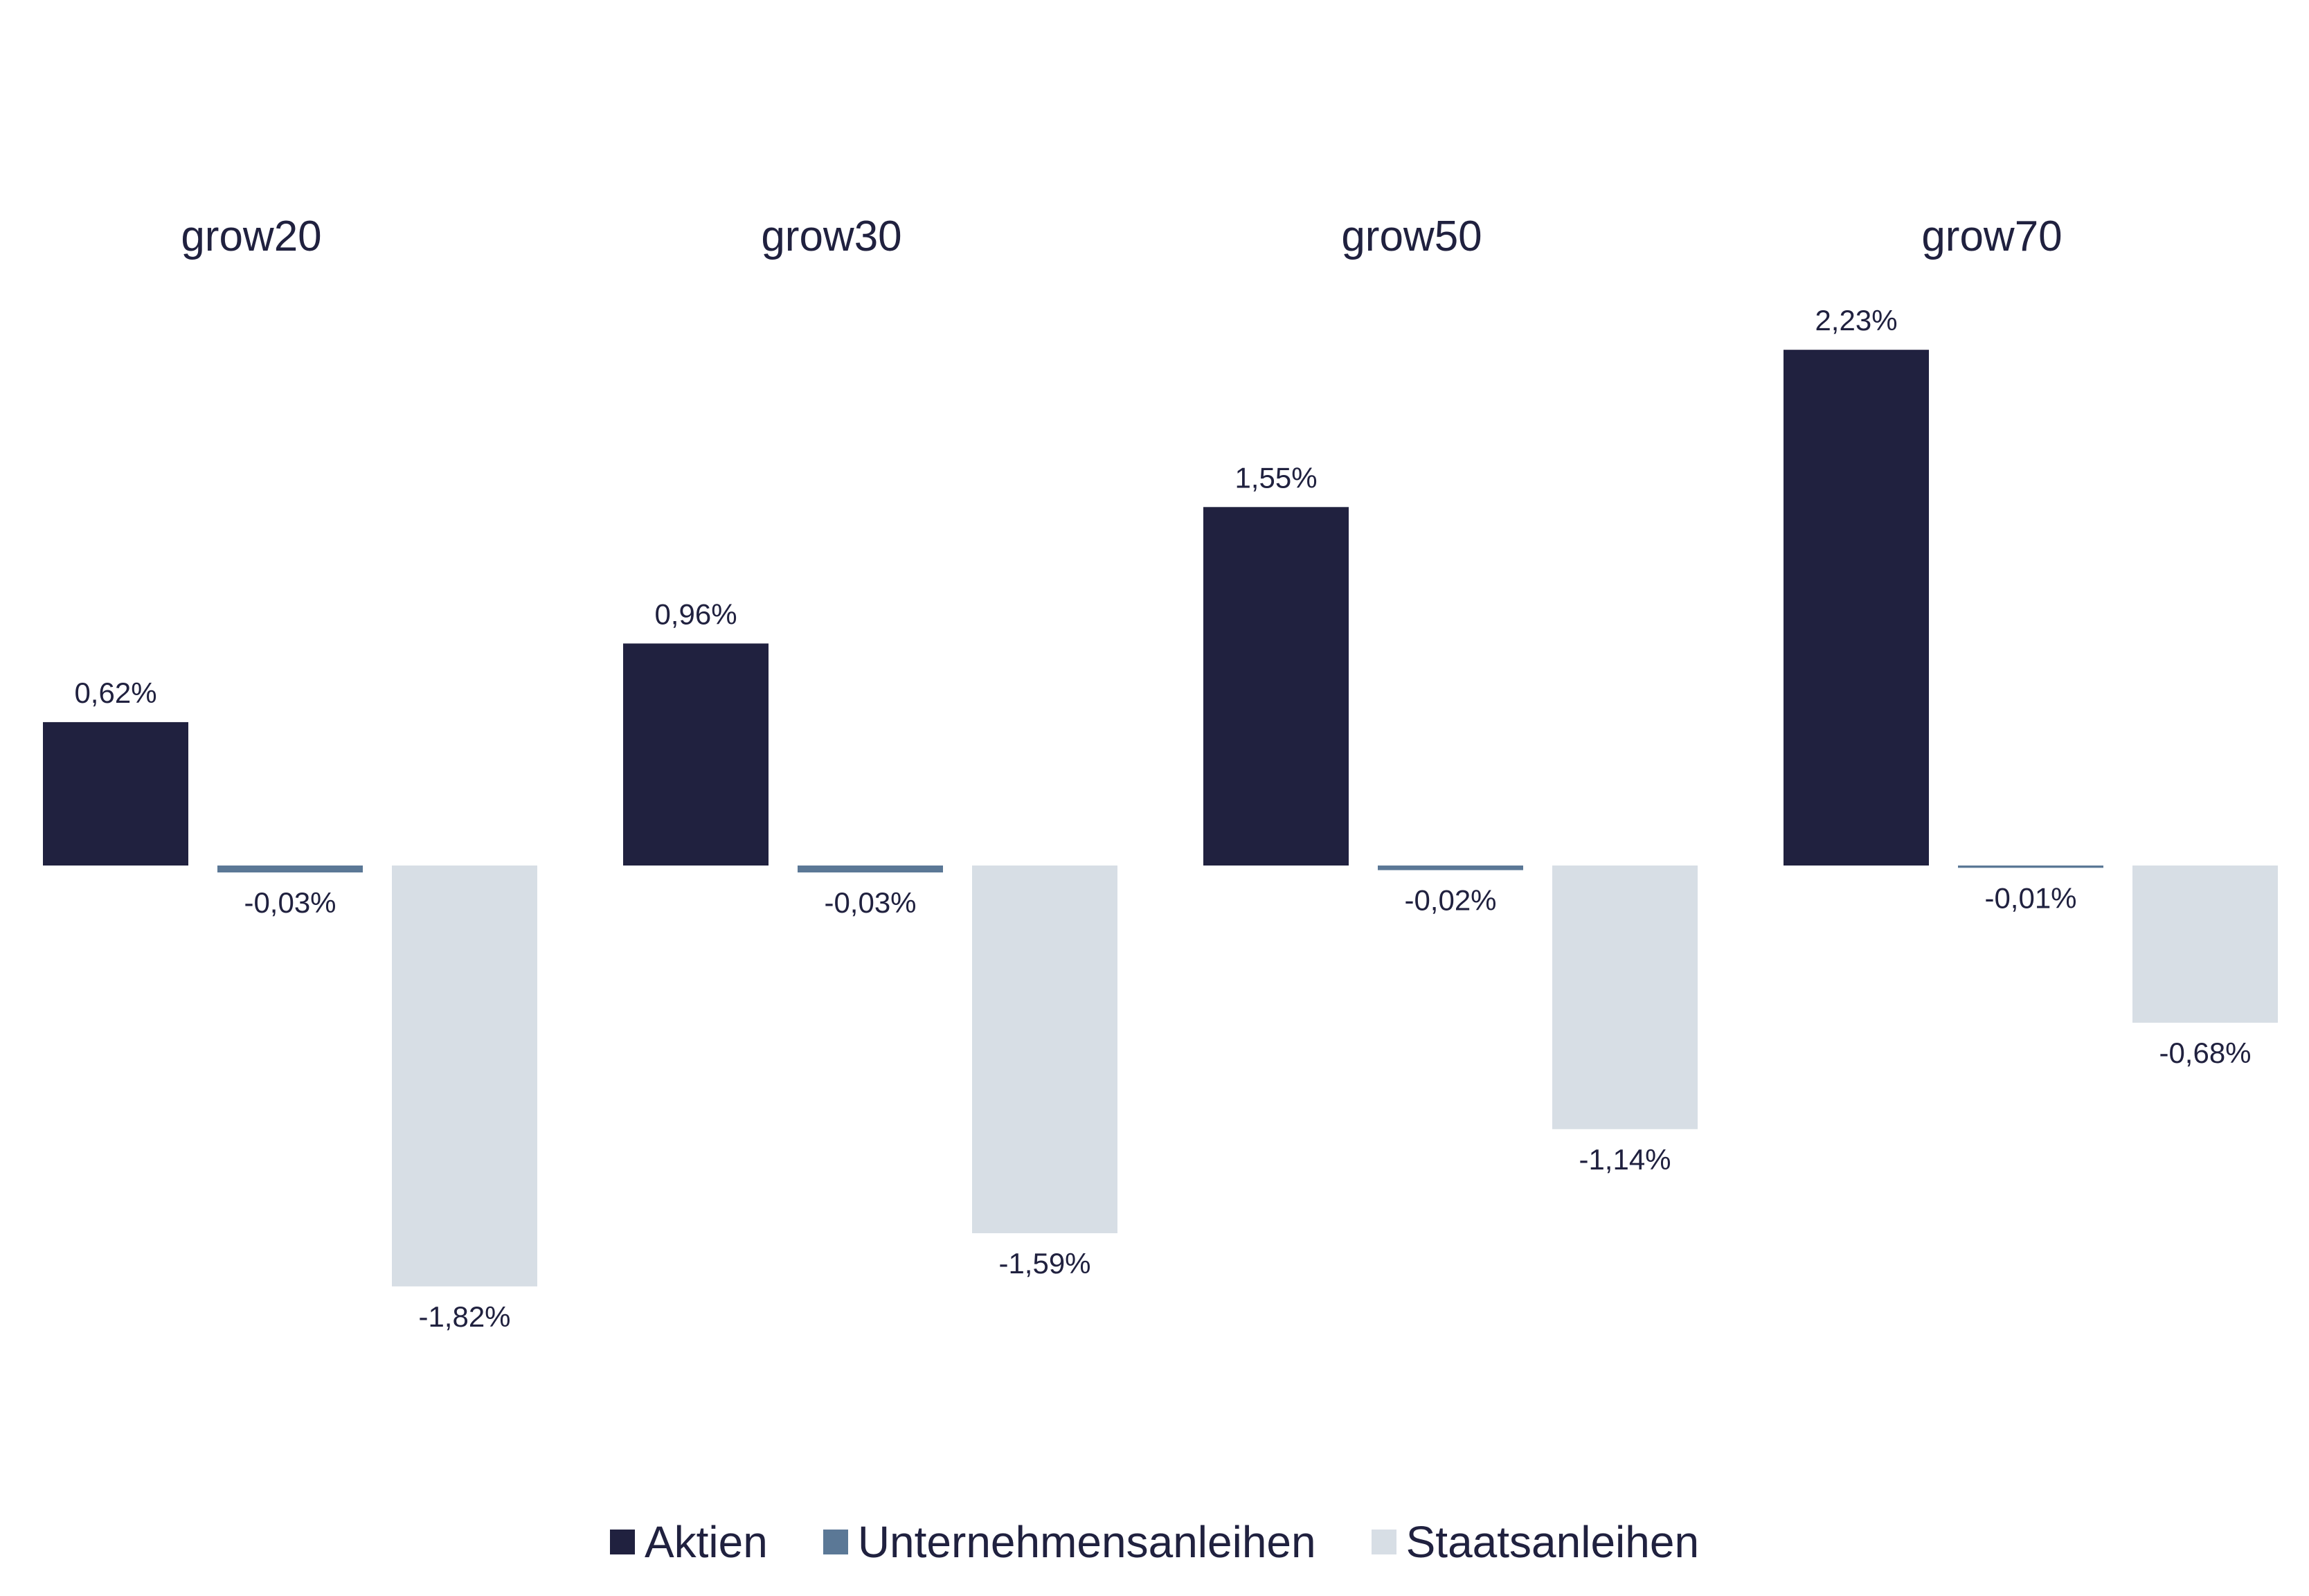 The height and width of the screenshot is (1596, 2309). I want to click on data-label-staatsanleihen-grow20: -1,82%, so click(464, 1316).